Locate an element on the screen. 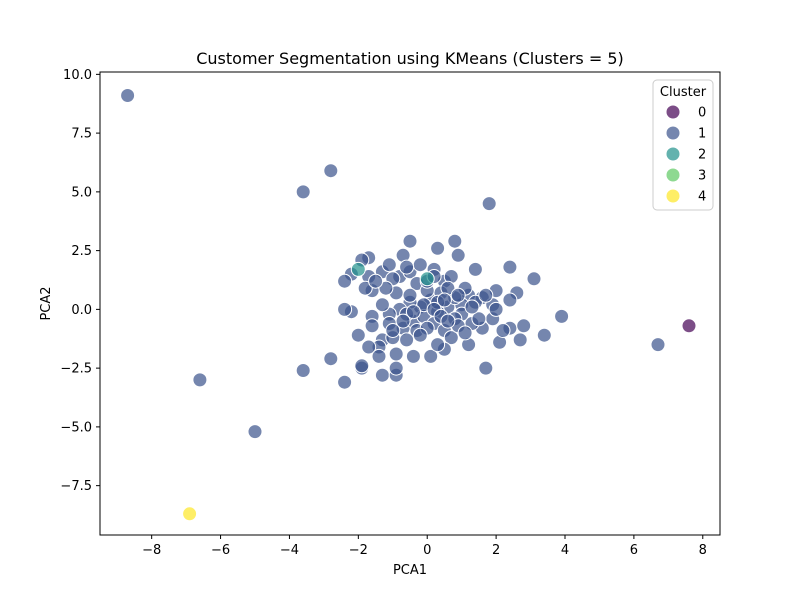 Image resolution: width=800 pixels, height=600 pixels. x-tick-label: −2 is located at coordinates (358, 550).